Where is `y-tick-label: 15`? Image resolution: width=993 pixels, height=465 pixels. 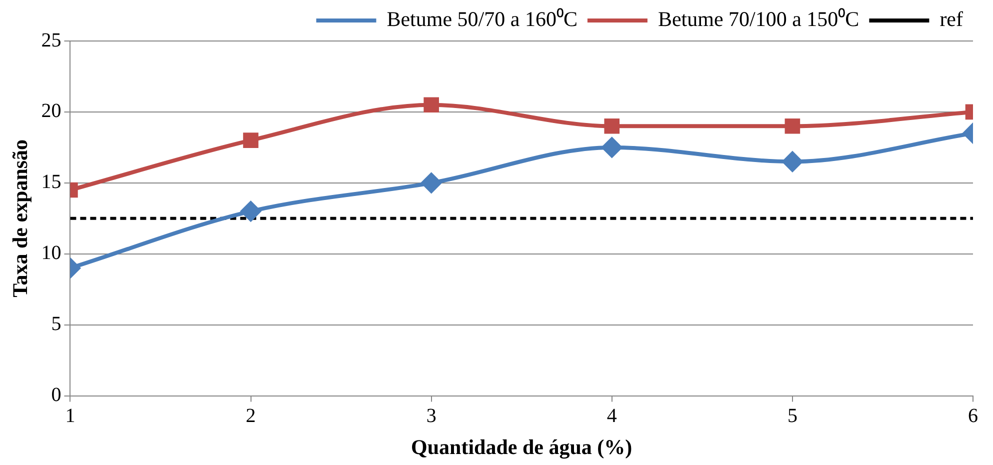
y-tick-label: 15 is located at coordinates (51, 182).